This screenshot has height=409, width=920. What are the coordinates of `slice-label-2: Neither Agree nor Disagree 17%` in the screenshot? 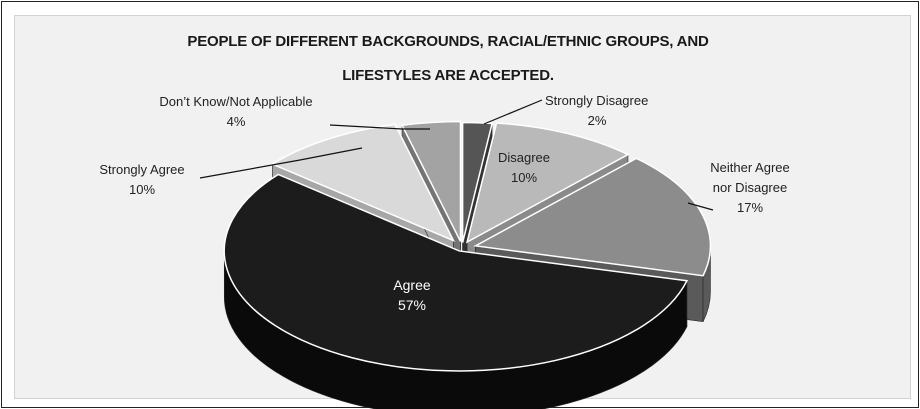 It's located at (738, 187).